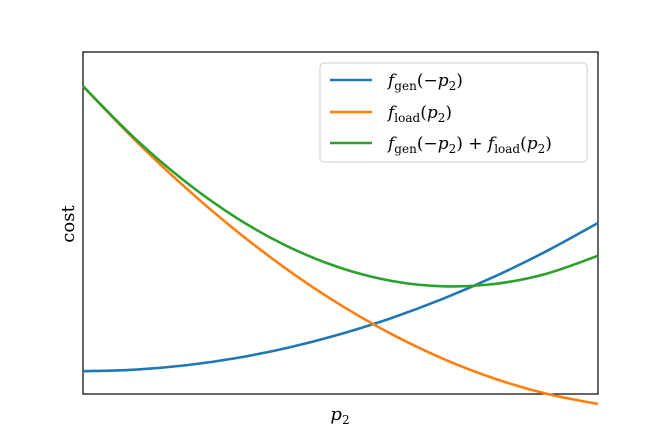 This screenshot has width=664, height=448. What do you see at coordinates (336, 414) in the screenshot?
I see `x-axis-label-base: p` at bounding box center [336, 414].